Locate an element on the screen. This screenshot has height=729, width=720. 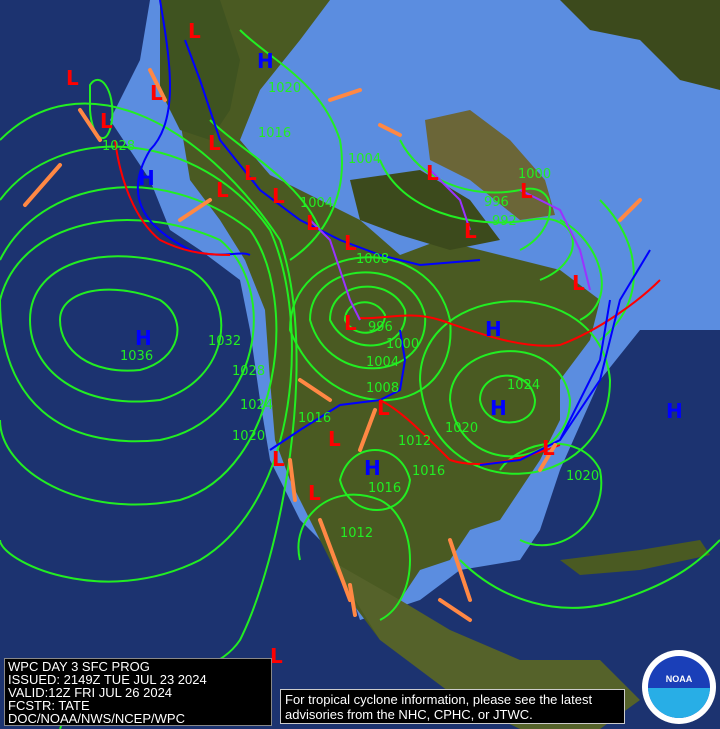
isobar-label: 996 is located at coordinates (496, 202).